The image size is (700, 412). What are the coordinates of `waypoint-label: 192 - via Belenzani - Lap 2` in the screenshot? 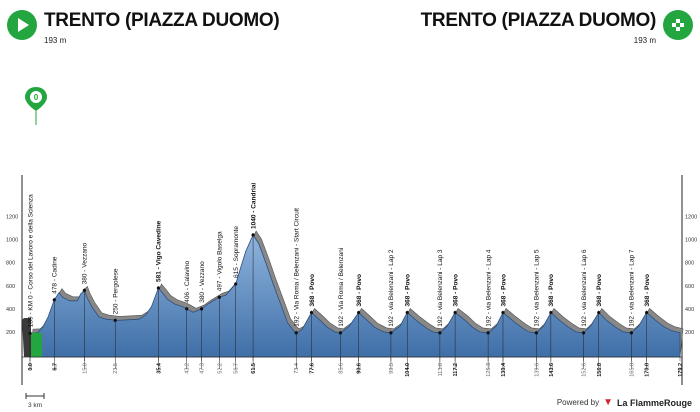 It's located at (391, 288).